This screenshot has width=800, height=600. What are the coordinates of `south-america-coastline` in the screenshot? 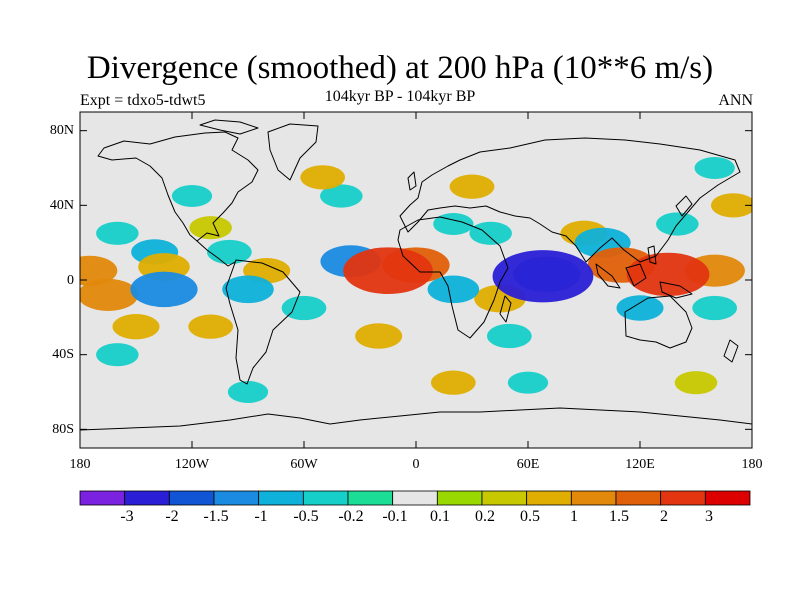 It's located at (263, 322).